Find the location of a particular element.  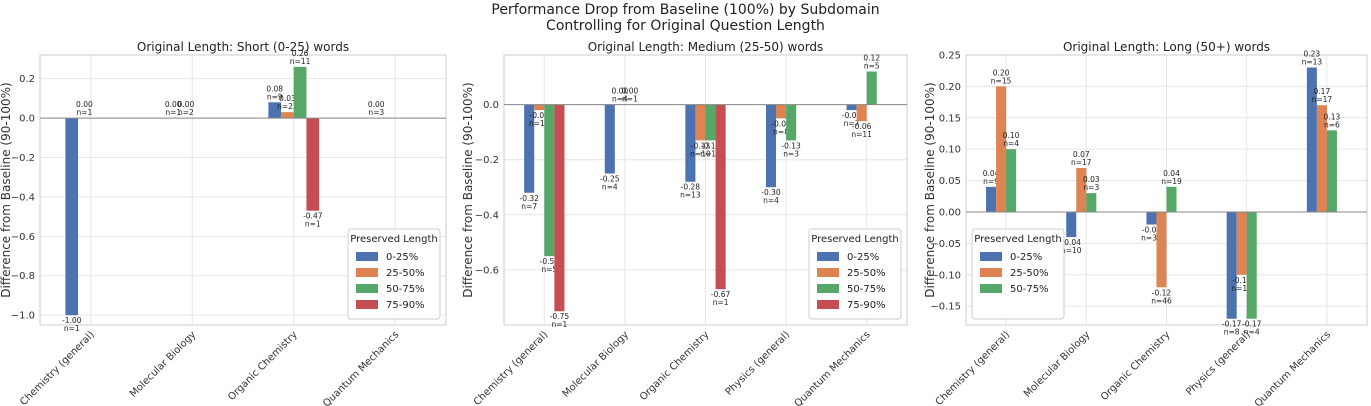

bar-count-label: n=33 is located at coordinates (1151, 238).